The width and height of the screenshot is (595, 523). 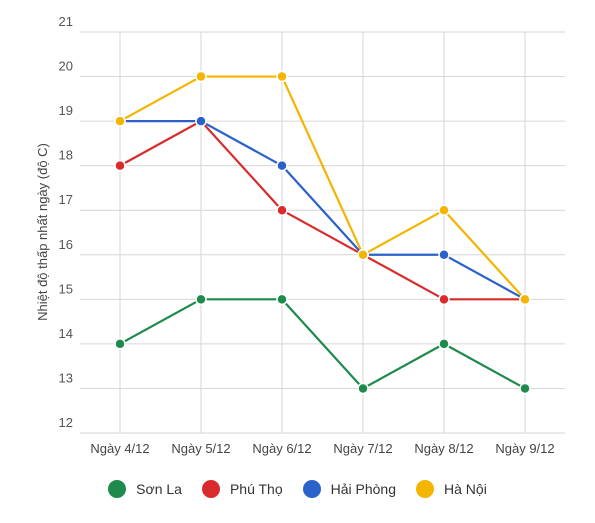 I want to click on y-tick-label: 12, so click(x=66, y=422).